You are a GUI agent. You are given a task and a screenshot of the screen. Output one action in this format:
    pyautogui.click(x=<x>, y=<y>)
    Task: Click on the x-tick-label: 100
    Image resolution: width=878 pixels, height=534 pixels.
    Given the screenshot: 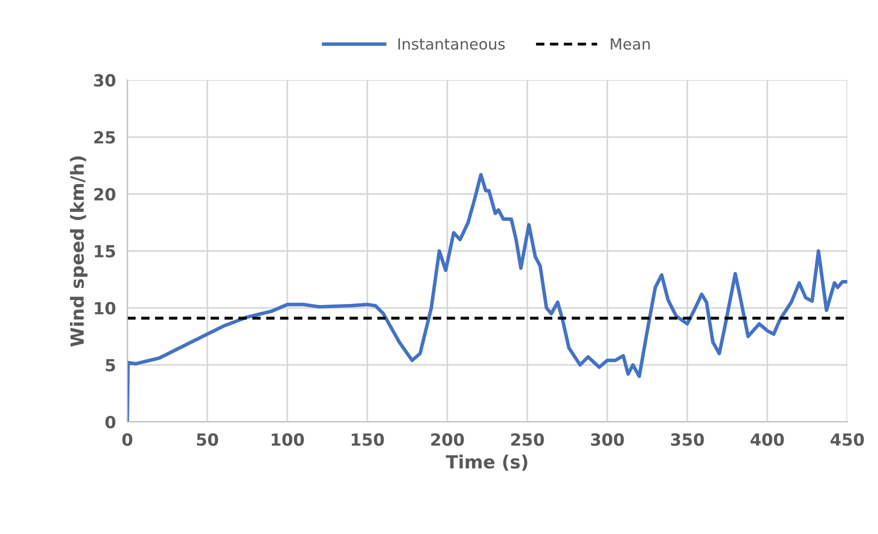 What is the action you would take?
    pyautogui.click(x=288, y=439)
    